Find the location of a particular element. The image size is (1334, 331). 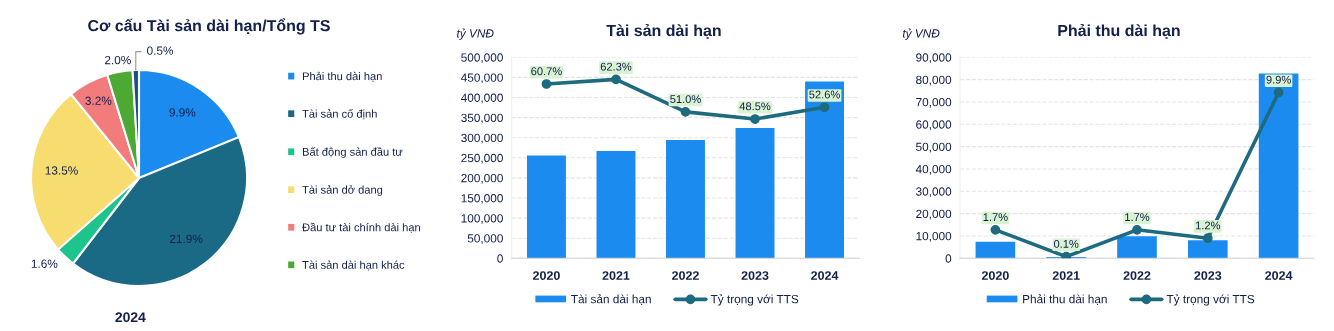

legend-label: Đầu tư tài chính dài hạn is located at coordinates (361, 227).